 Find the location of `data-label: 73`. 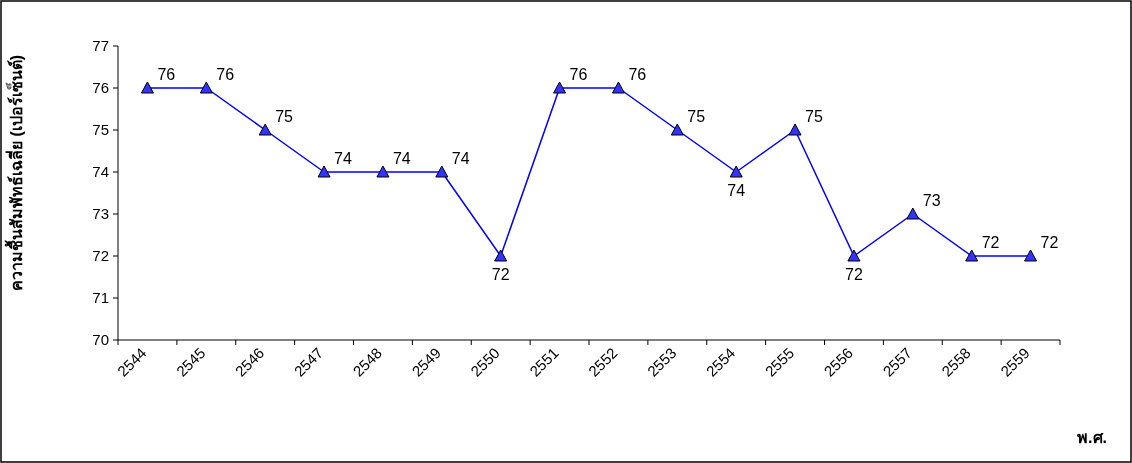

data-label: 73 is located at coordinates (931, 200).